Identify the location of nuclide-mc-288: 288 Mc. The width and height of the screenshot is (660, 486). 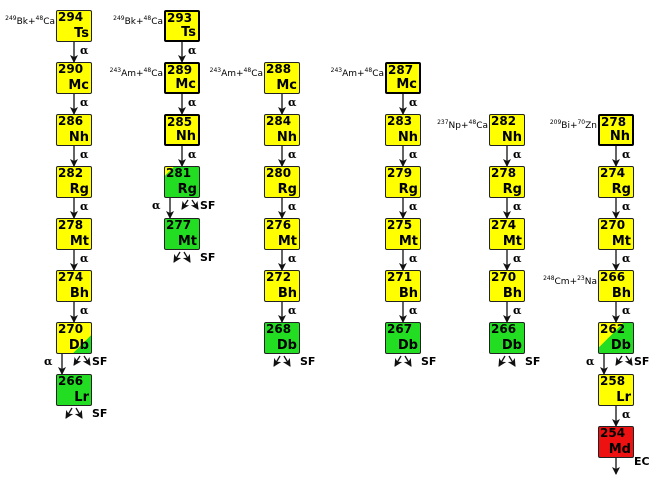
(282, 78).